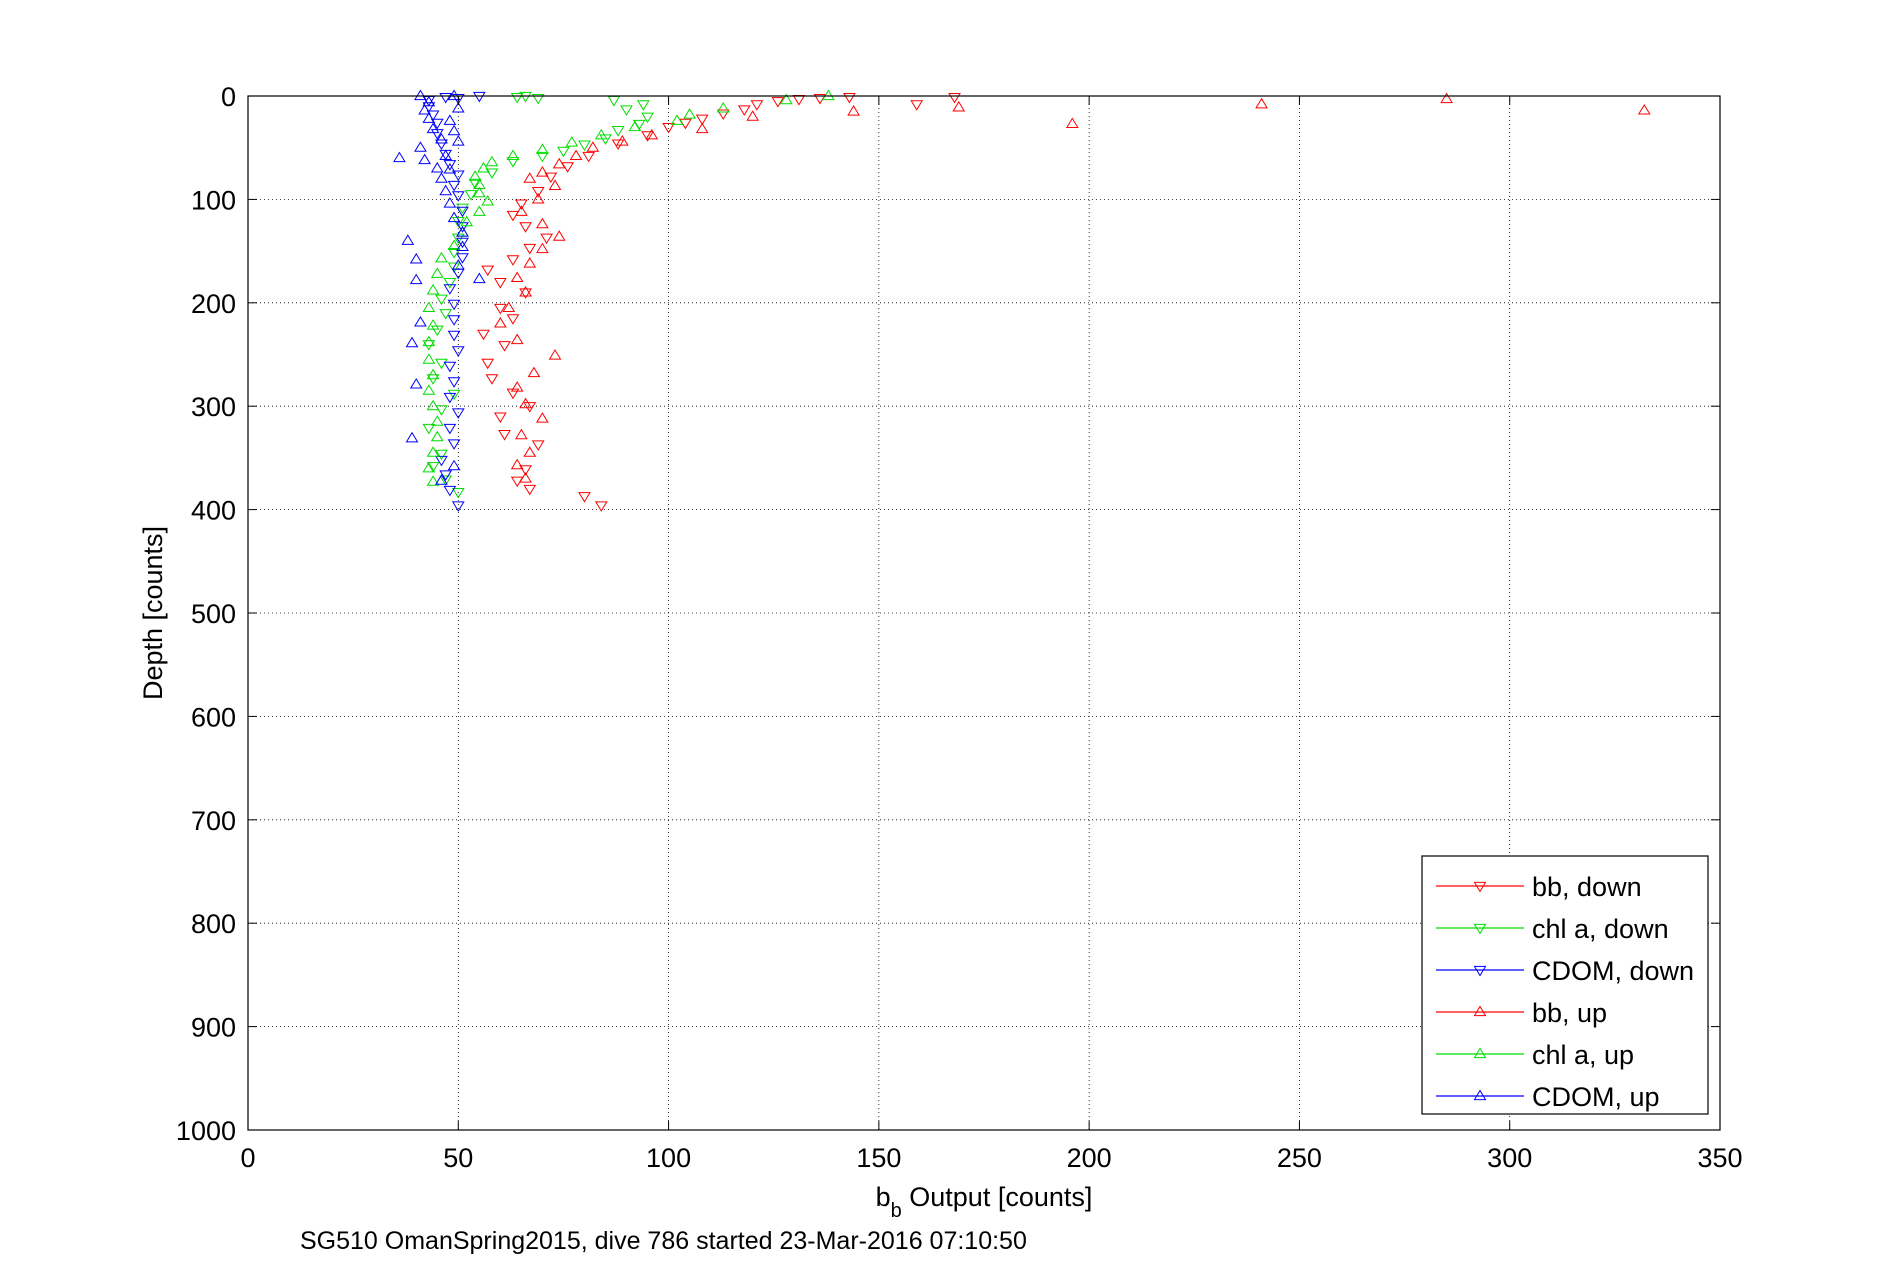 This screenshot has width=1891, height=1262. I want to click on legend-label: bb, down, so click(1587, 887).